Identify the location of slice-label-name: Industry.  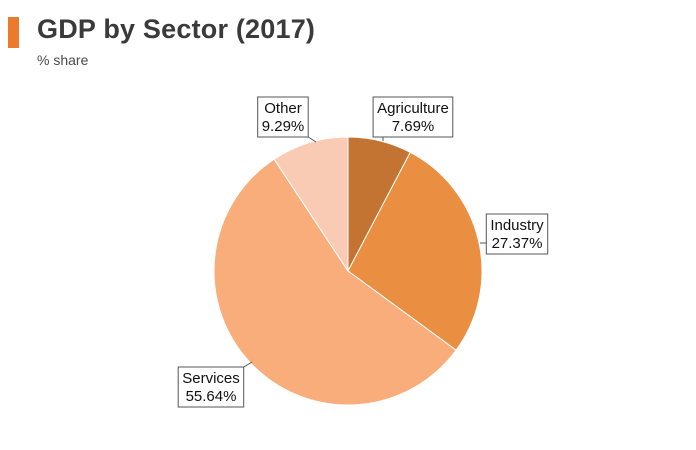
(517, 225).